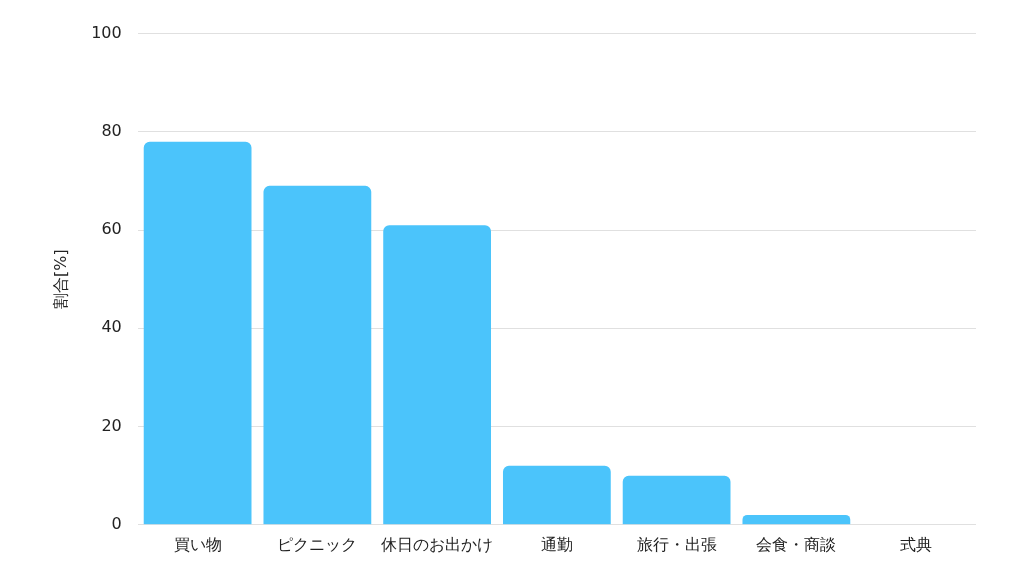 The image size is (1024, 576). I want to click on x-tick-label: 式典, so click(916, 544).